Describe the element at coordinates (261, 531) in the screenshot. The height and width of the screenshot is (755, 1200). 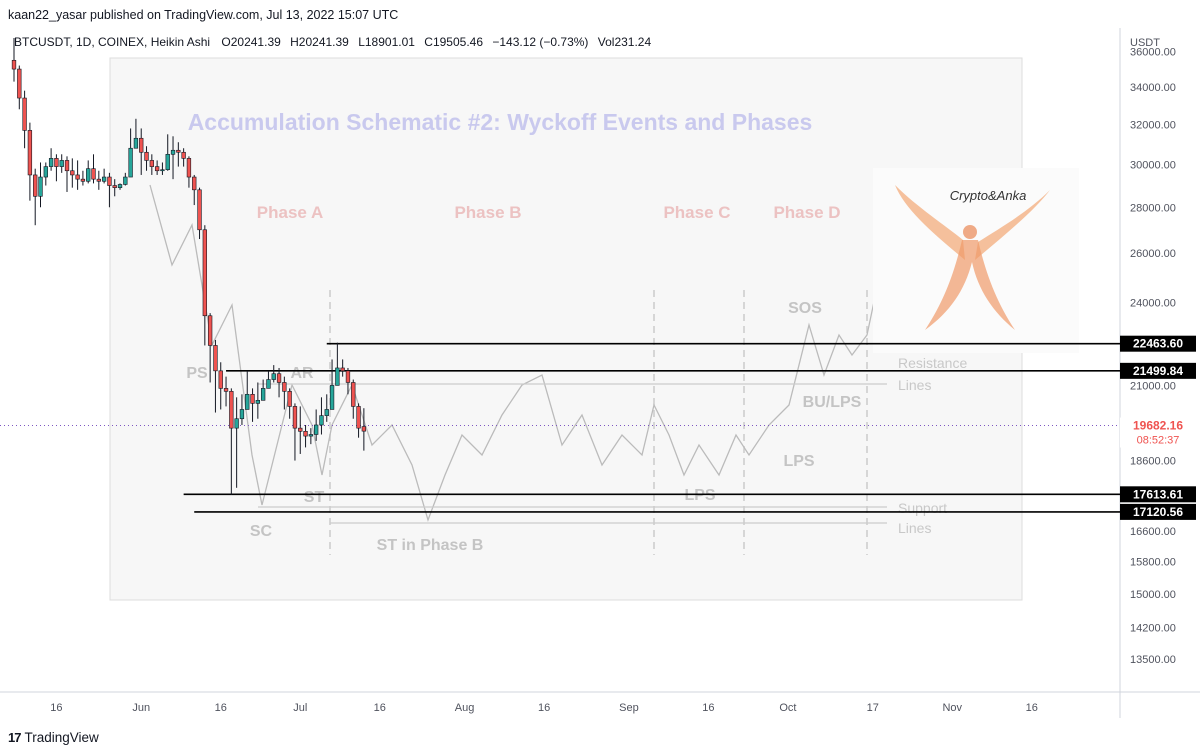
I see `event-label: SC` at that location.